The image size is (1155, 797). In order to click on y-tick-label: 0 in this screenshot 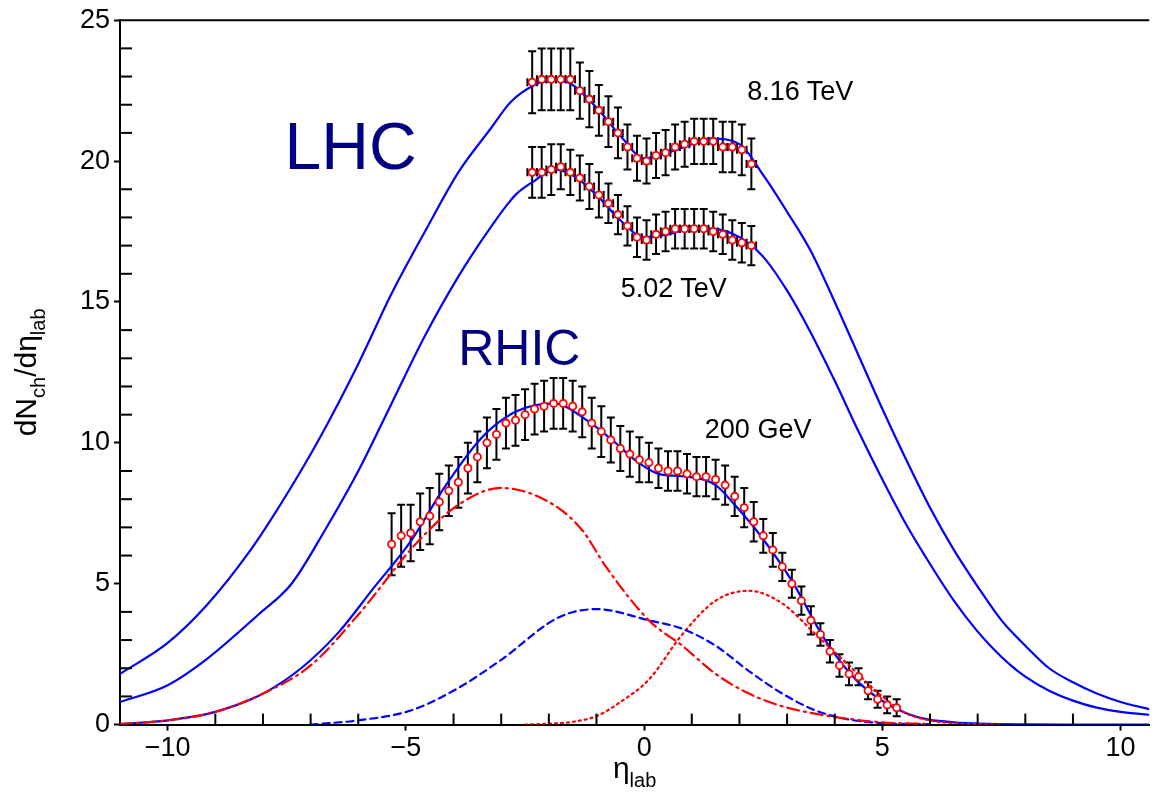, I will do `click(103, 723)`.